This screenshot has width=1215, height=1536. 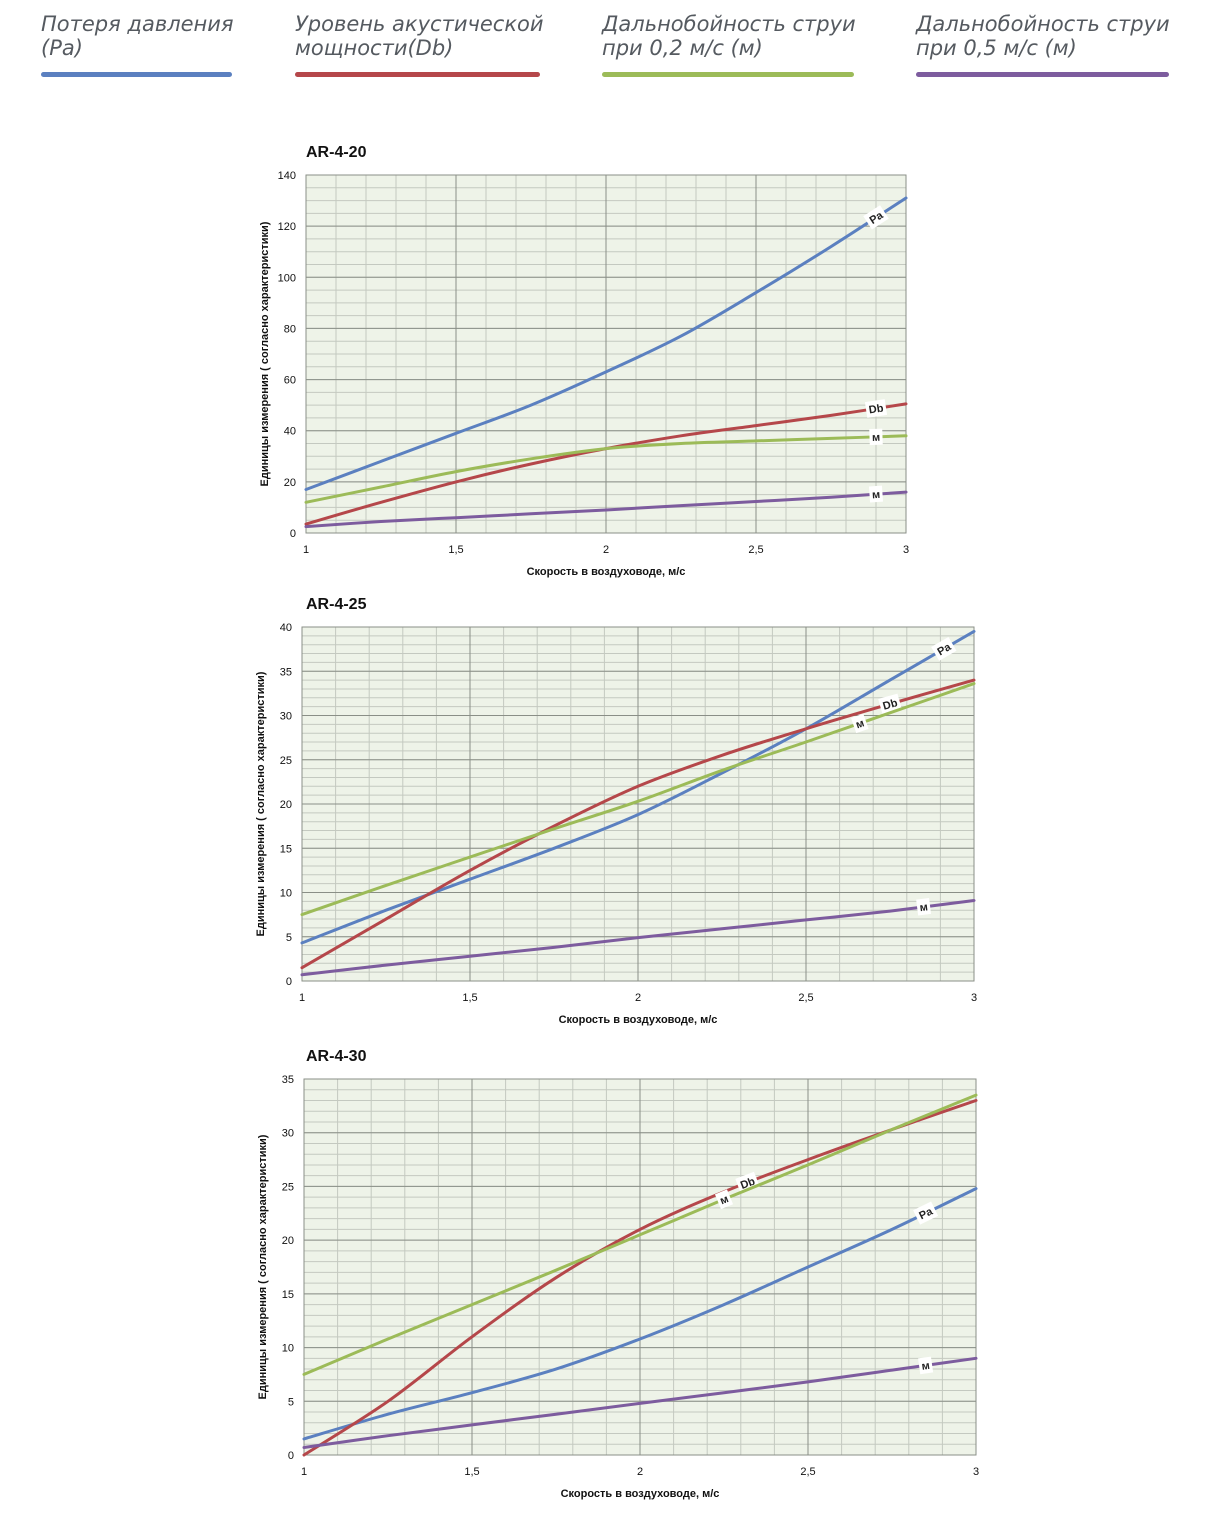 I want to click on series-label-group: Db, so click(x=876, y=408).